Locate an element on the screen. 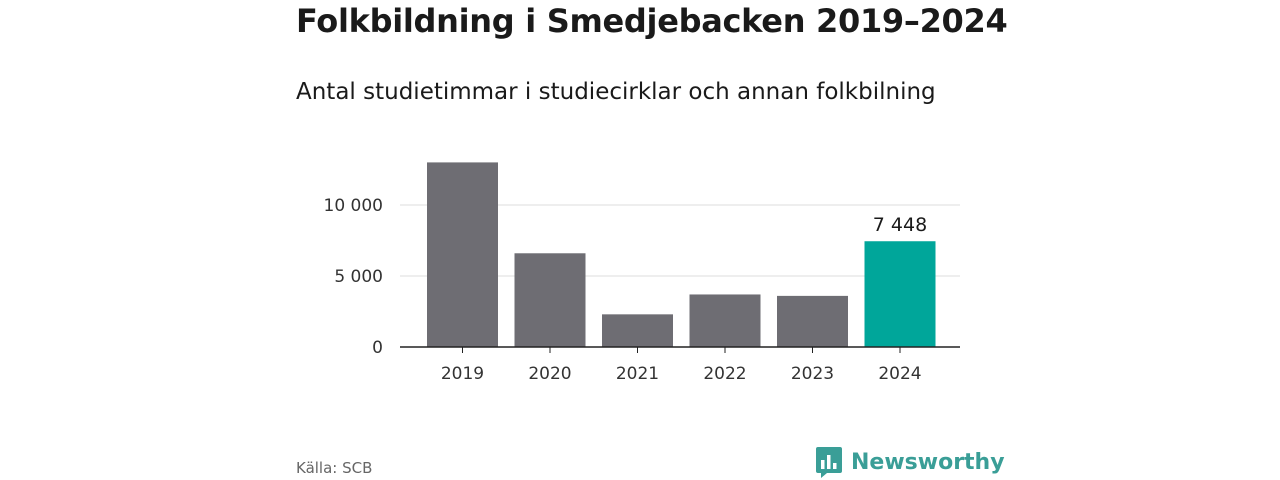  y-tick-label: 10 000 is located at coordinates (353, 206).